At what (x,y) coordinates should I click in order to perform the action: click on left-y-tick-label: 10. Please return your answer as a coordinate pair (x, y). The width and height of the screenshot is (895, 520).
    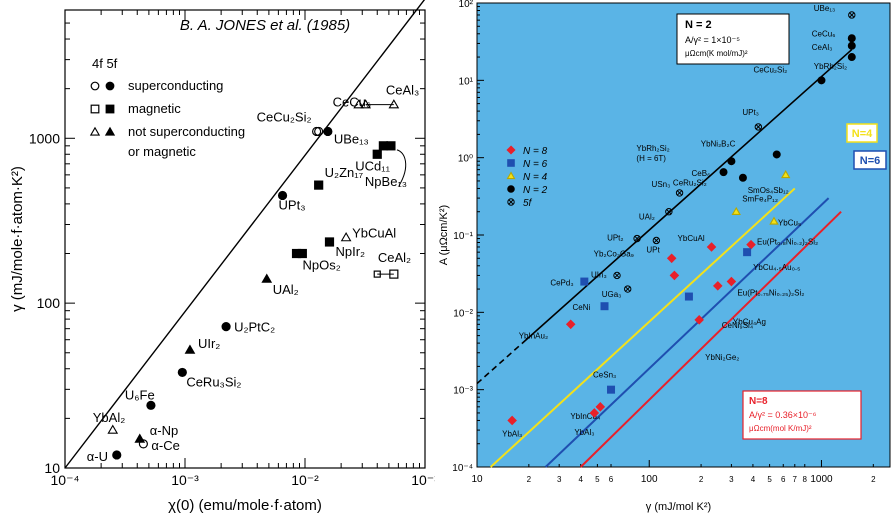
    Looking at the image, I should click on (52, 468).